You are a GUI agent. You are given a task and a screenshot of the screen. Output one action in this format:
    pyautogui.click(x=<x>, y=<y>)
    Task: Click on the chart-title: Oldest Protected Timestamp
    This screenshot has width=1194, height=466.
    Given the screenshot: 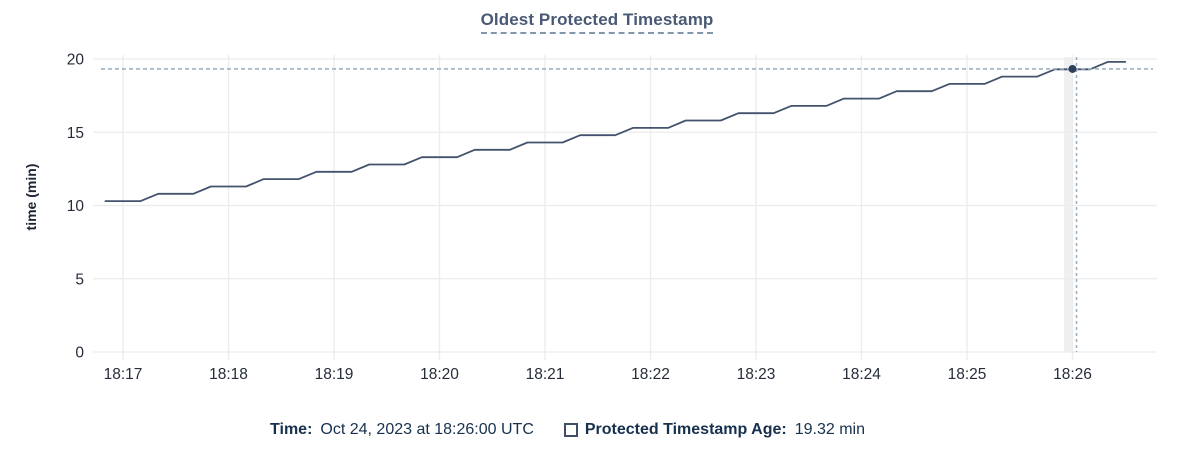 What is the action you would take?
    pyautogui.click(x=597, y=22)
    